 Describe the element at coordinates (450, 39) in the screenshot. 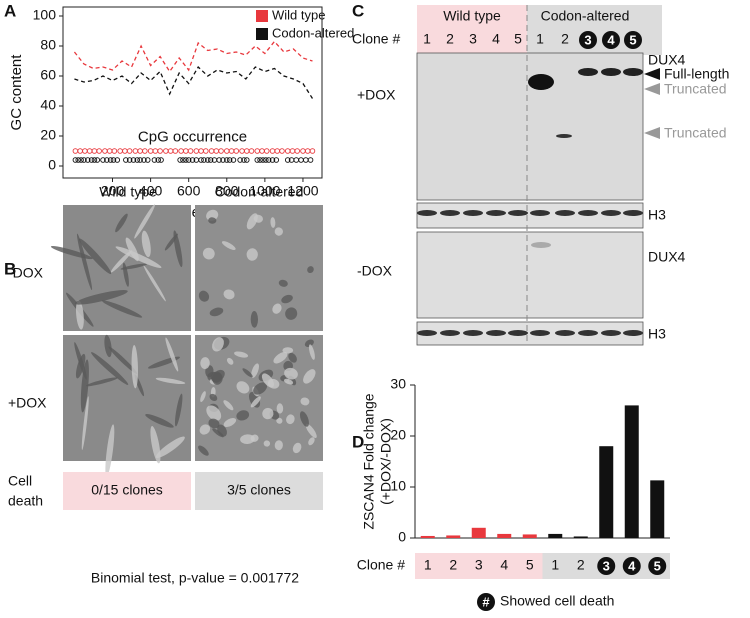

I see `lane-label: 2` at that location.